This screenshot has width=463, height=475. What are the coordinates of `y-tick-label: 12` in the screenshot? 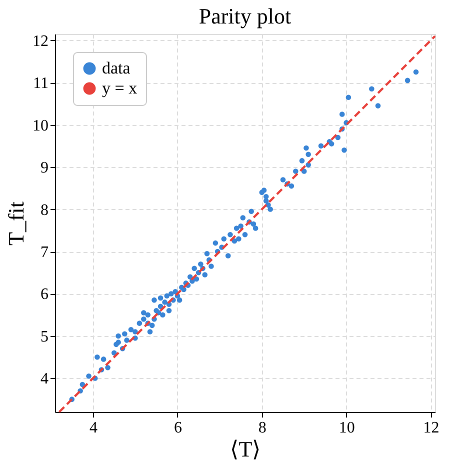 It's located at (40, 41).